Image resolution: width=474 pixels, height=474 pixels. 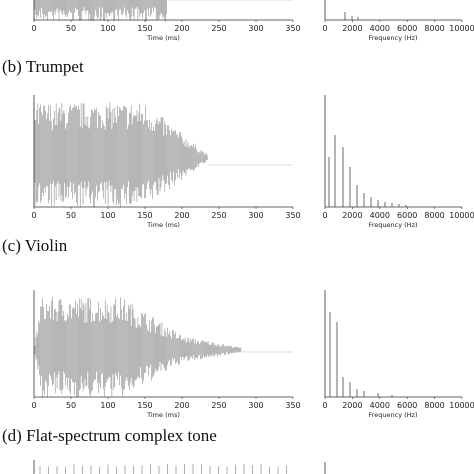 What do you see at coordinates (35, 245) in the screenshot?
I see `panel-label: (c) Violin` at bounding box center [35, 245].